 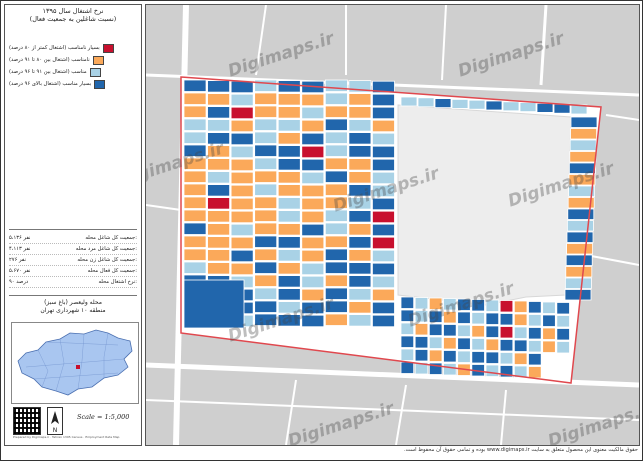 I want to click on stat-value: ۲۷۶ نفر, so click(x=17, y=260).